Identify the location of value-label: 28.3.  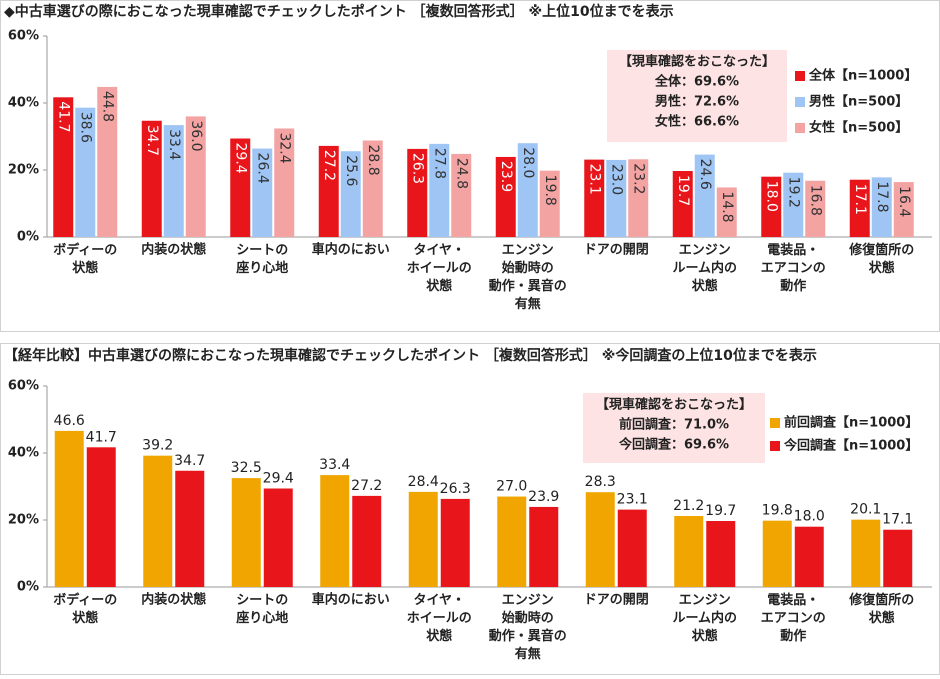
(600, 482).